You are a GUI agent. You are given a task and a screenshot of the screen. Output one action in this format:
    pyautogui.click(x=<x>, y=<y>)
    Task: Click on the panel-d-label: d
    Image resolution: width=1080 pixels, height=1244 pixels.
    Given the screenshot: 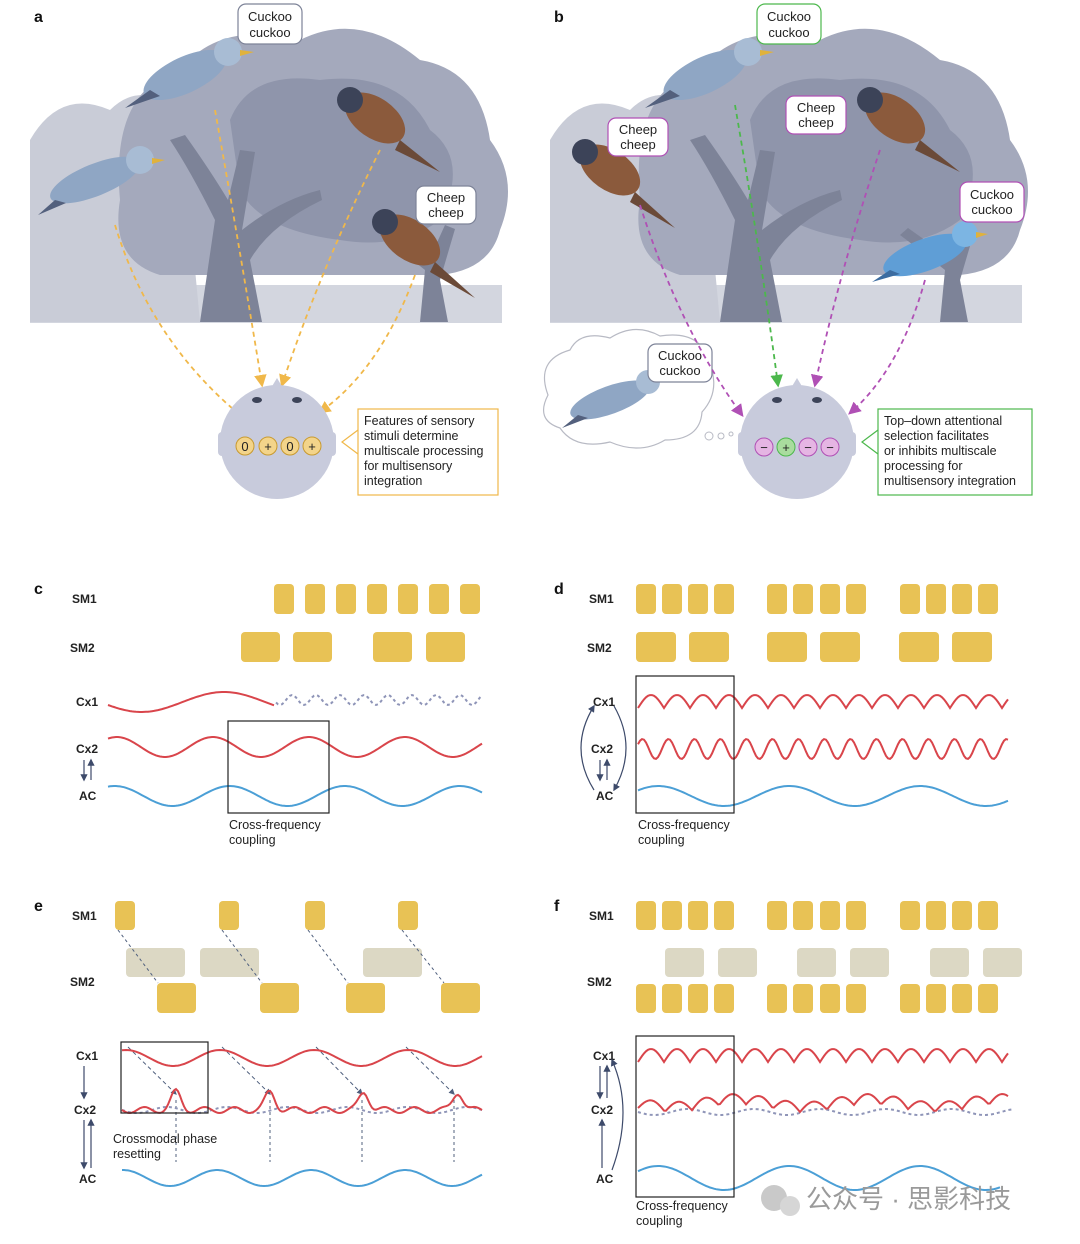 What is the action you would take?
    pyautogui.click(x=559, y=589)
    